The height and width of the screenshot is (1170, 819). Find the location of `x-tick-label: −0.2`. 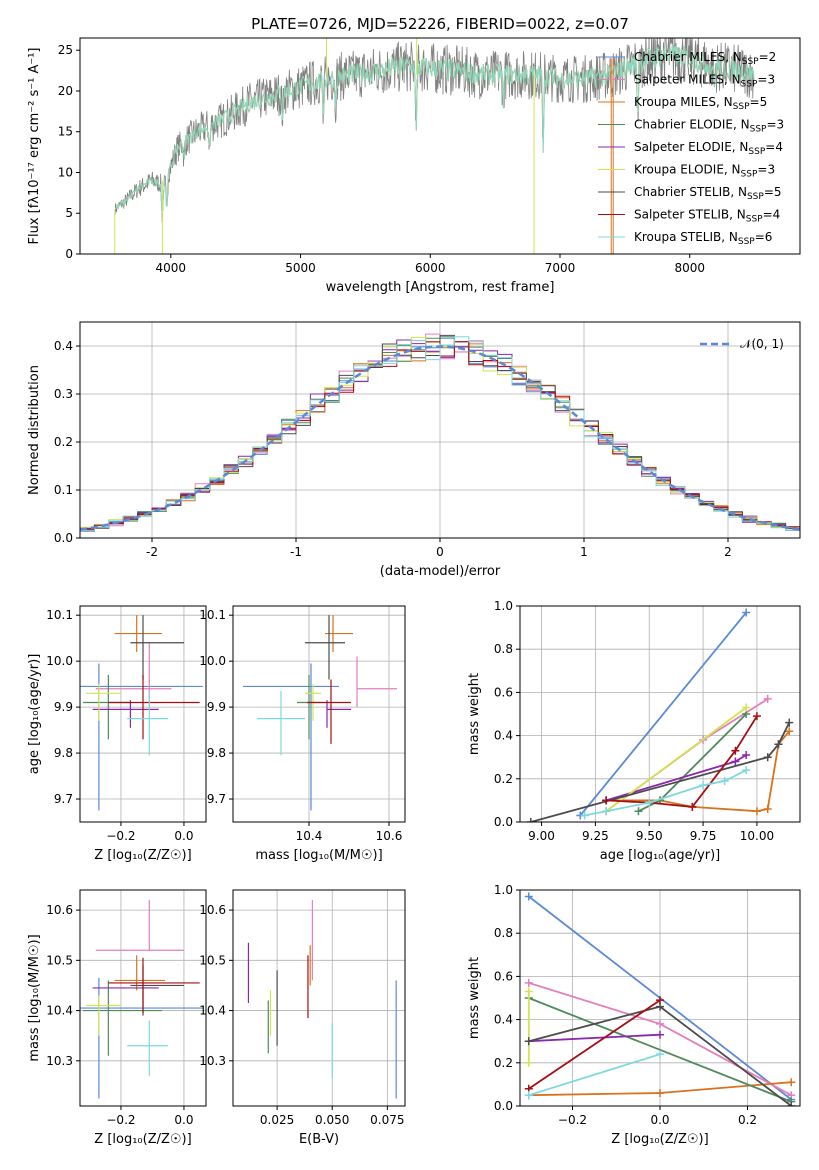

x-tick-label: −0.2 is located at coordinates (120, 836).